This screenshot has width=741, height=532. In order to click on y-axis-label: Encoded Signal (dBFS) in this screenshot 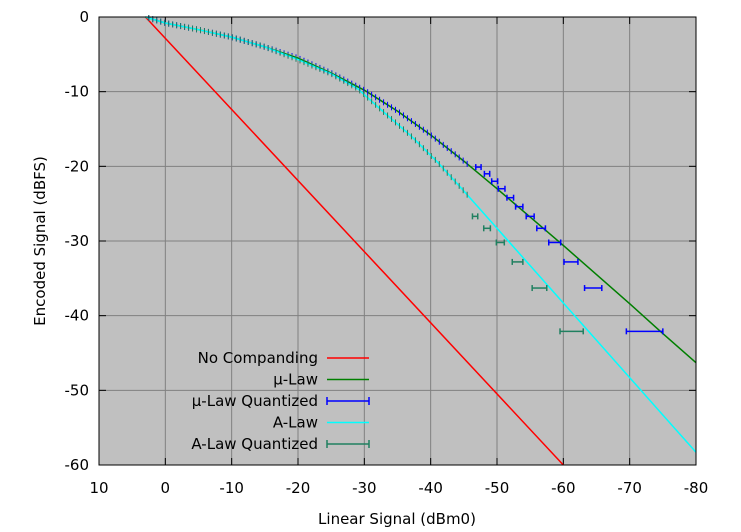, I will do `click(40, 241)`.